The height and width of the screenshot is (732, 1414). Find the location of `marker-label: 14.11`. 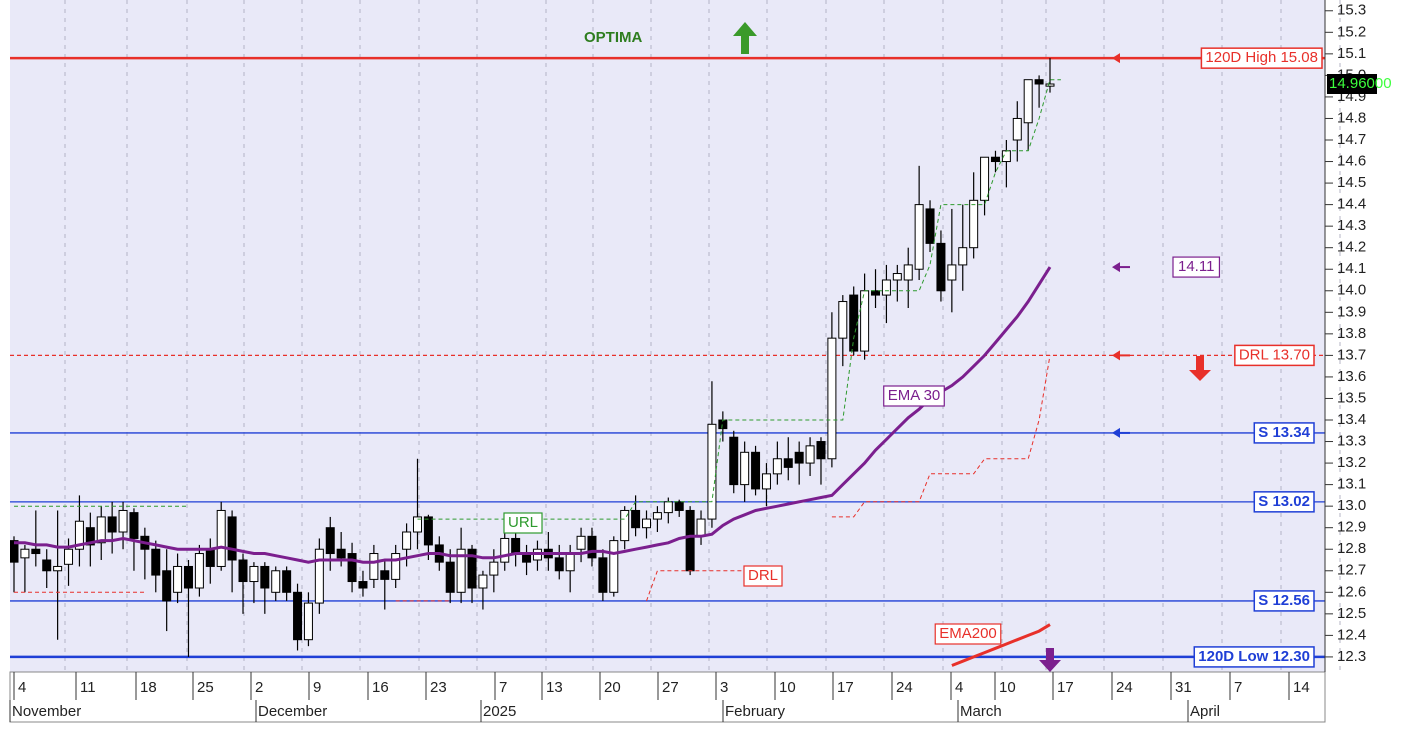

marker-label: 14.11 is located at coordinates (1196, 266).